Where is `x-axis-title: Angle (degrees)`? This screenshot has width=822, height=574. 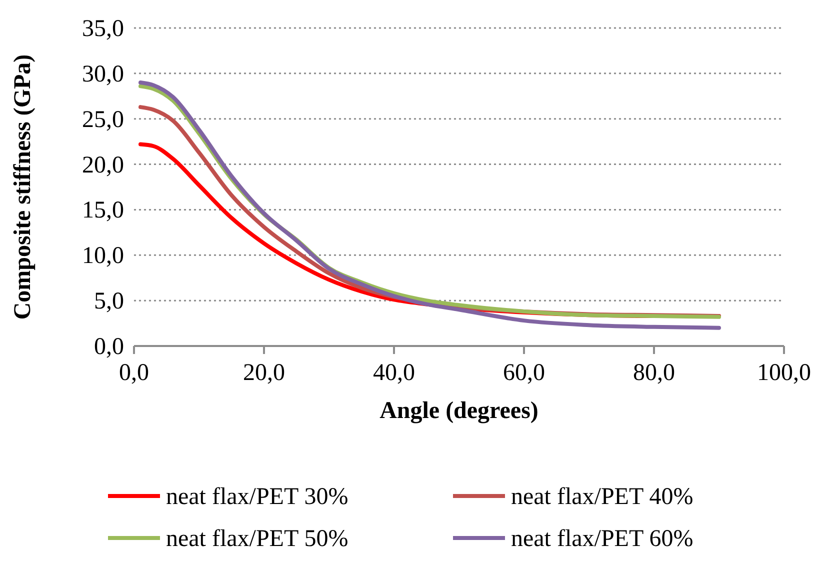 x-axis-title: Angle (degrees) is located at coordinates (459, 411).